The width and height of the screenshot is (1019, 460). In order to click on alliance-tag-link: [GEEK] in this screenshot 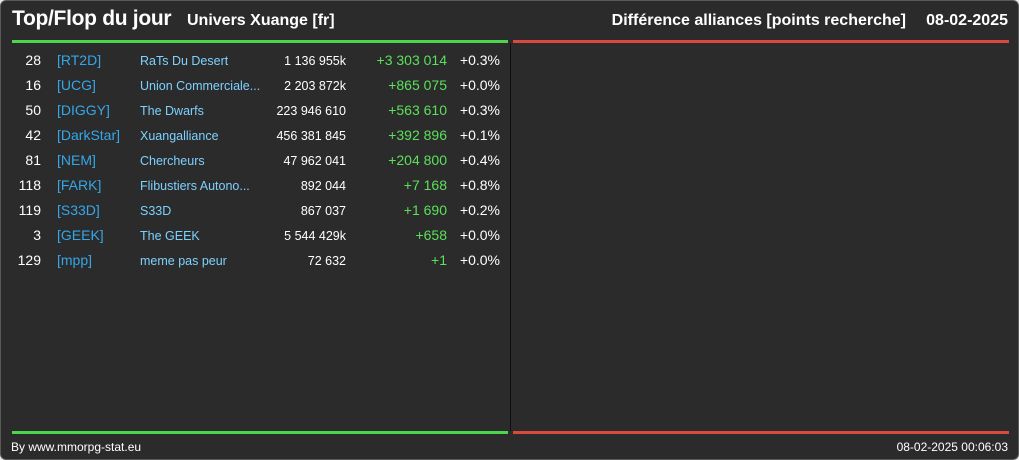, I will do `click(80, 235)`.